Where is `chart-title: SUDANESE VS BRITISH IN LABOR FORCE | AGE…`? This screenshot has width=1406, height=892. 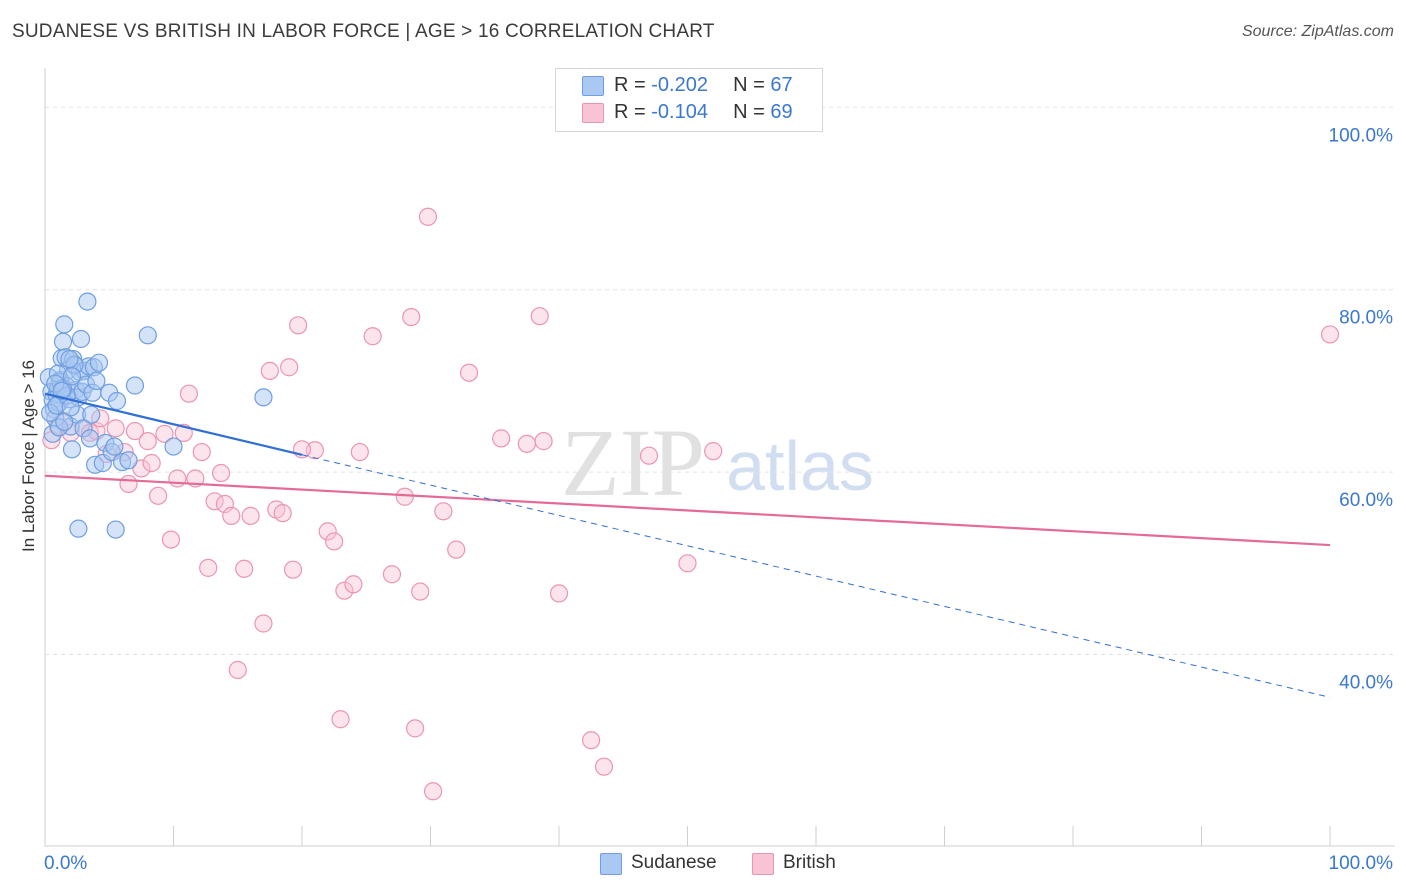 chart-title: SUDANESE VS BRITISH IN LABOR FORCE | AGE… is located at coordinates (363, 31).